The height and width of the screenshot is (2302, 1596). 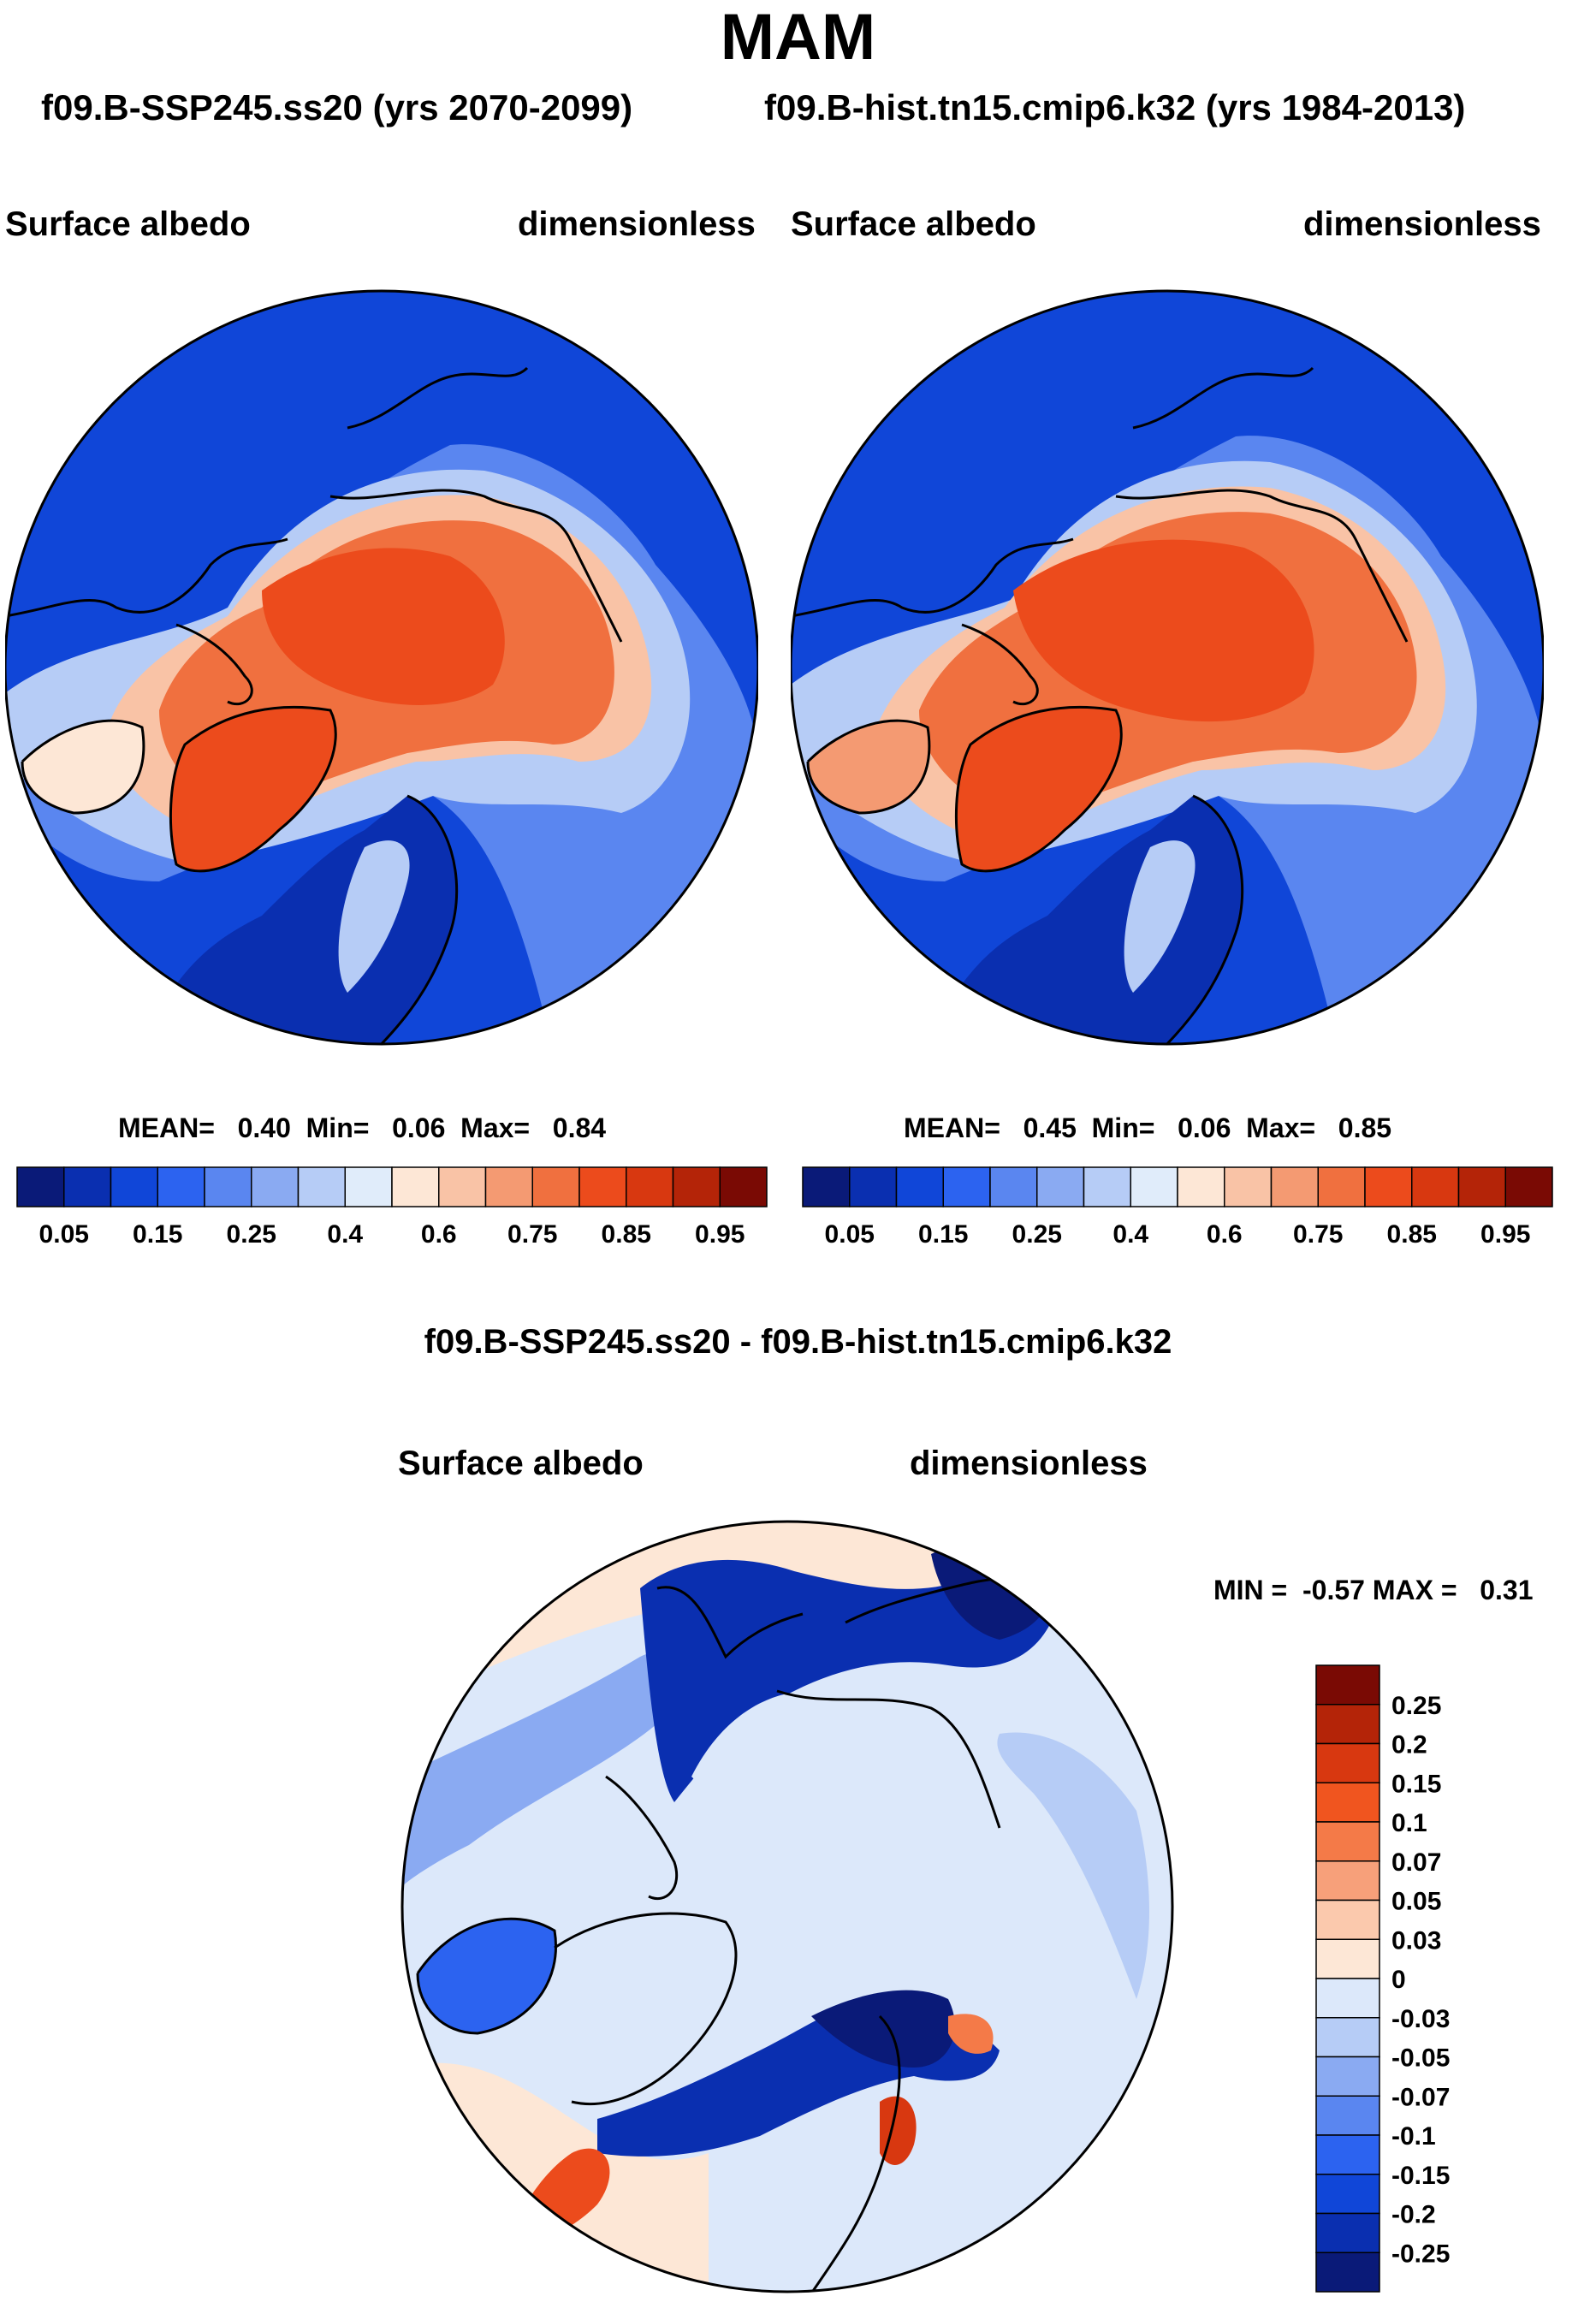 I want to click on panel1-variable: Surface albedo, so click(x=128, y=224).